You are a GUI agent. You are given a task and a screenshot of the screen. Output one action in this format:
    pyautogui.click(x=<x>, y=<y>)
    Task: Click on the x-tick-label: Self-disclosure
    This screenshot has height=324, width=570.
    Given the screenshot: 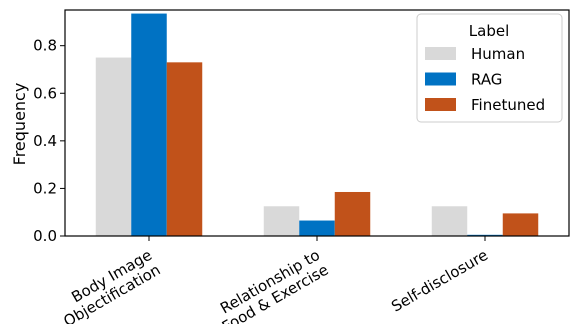 What is the action you would take?
    pyautogui.click(x=439, y=281)
    